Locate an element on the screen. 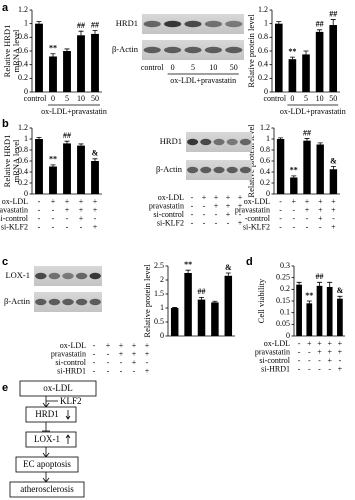 The height and width of the screenshot is (500, 355). y-tick-label: 0.3 is located at coordinates (285, 265).